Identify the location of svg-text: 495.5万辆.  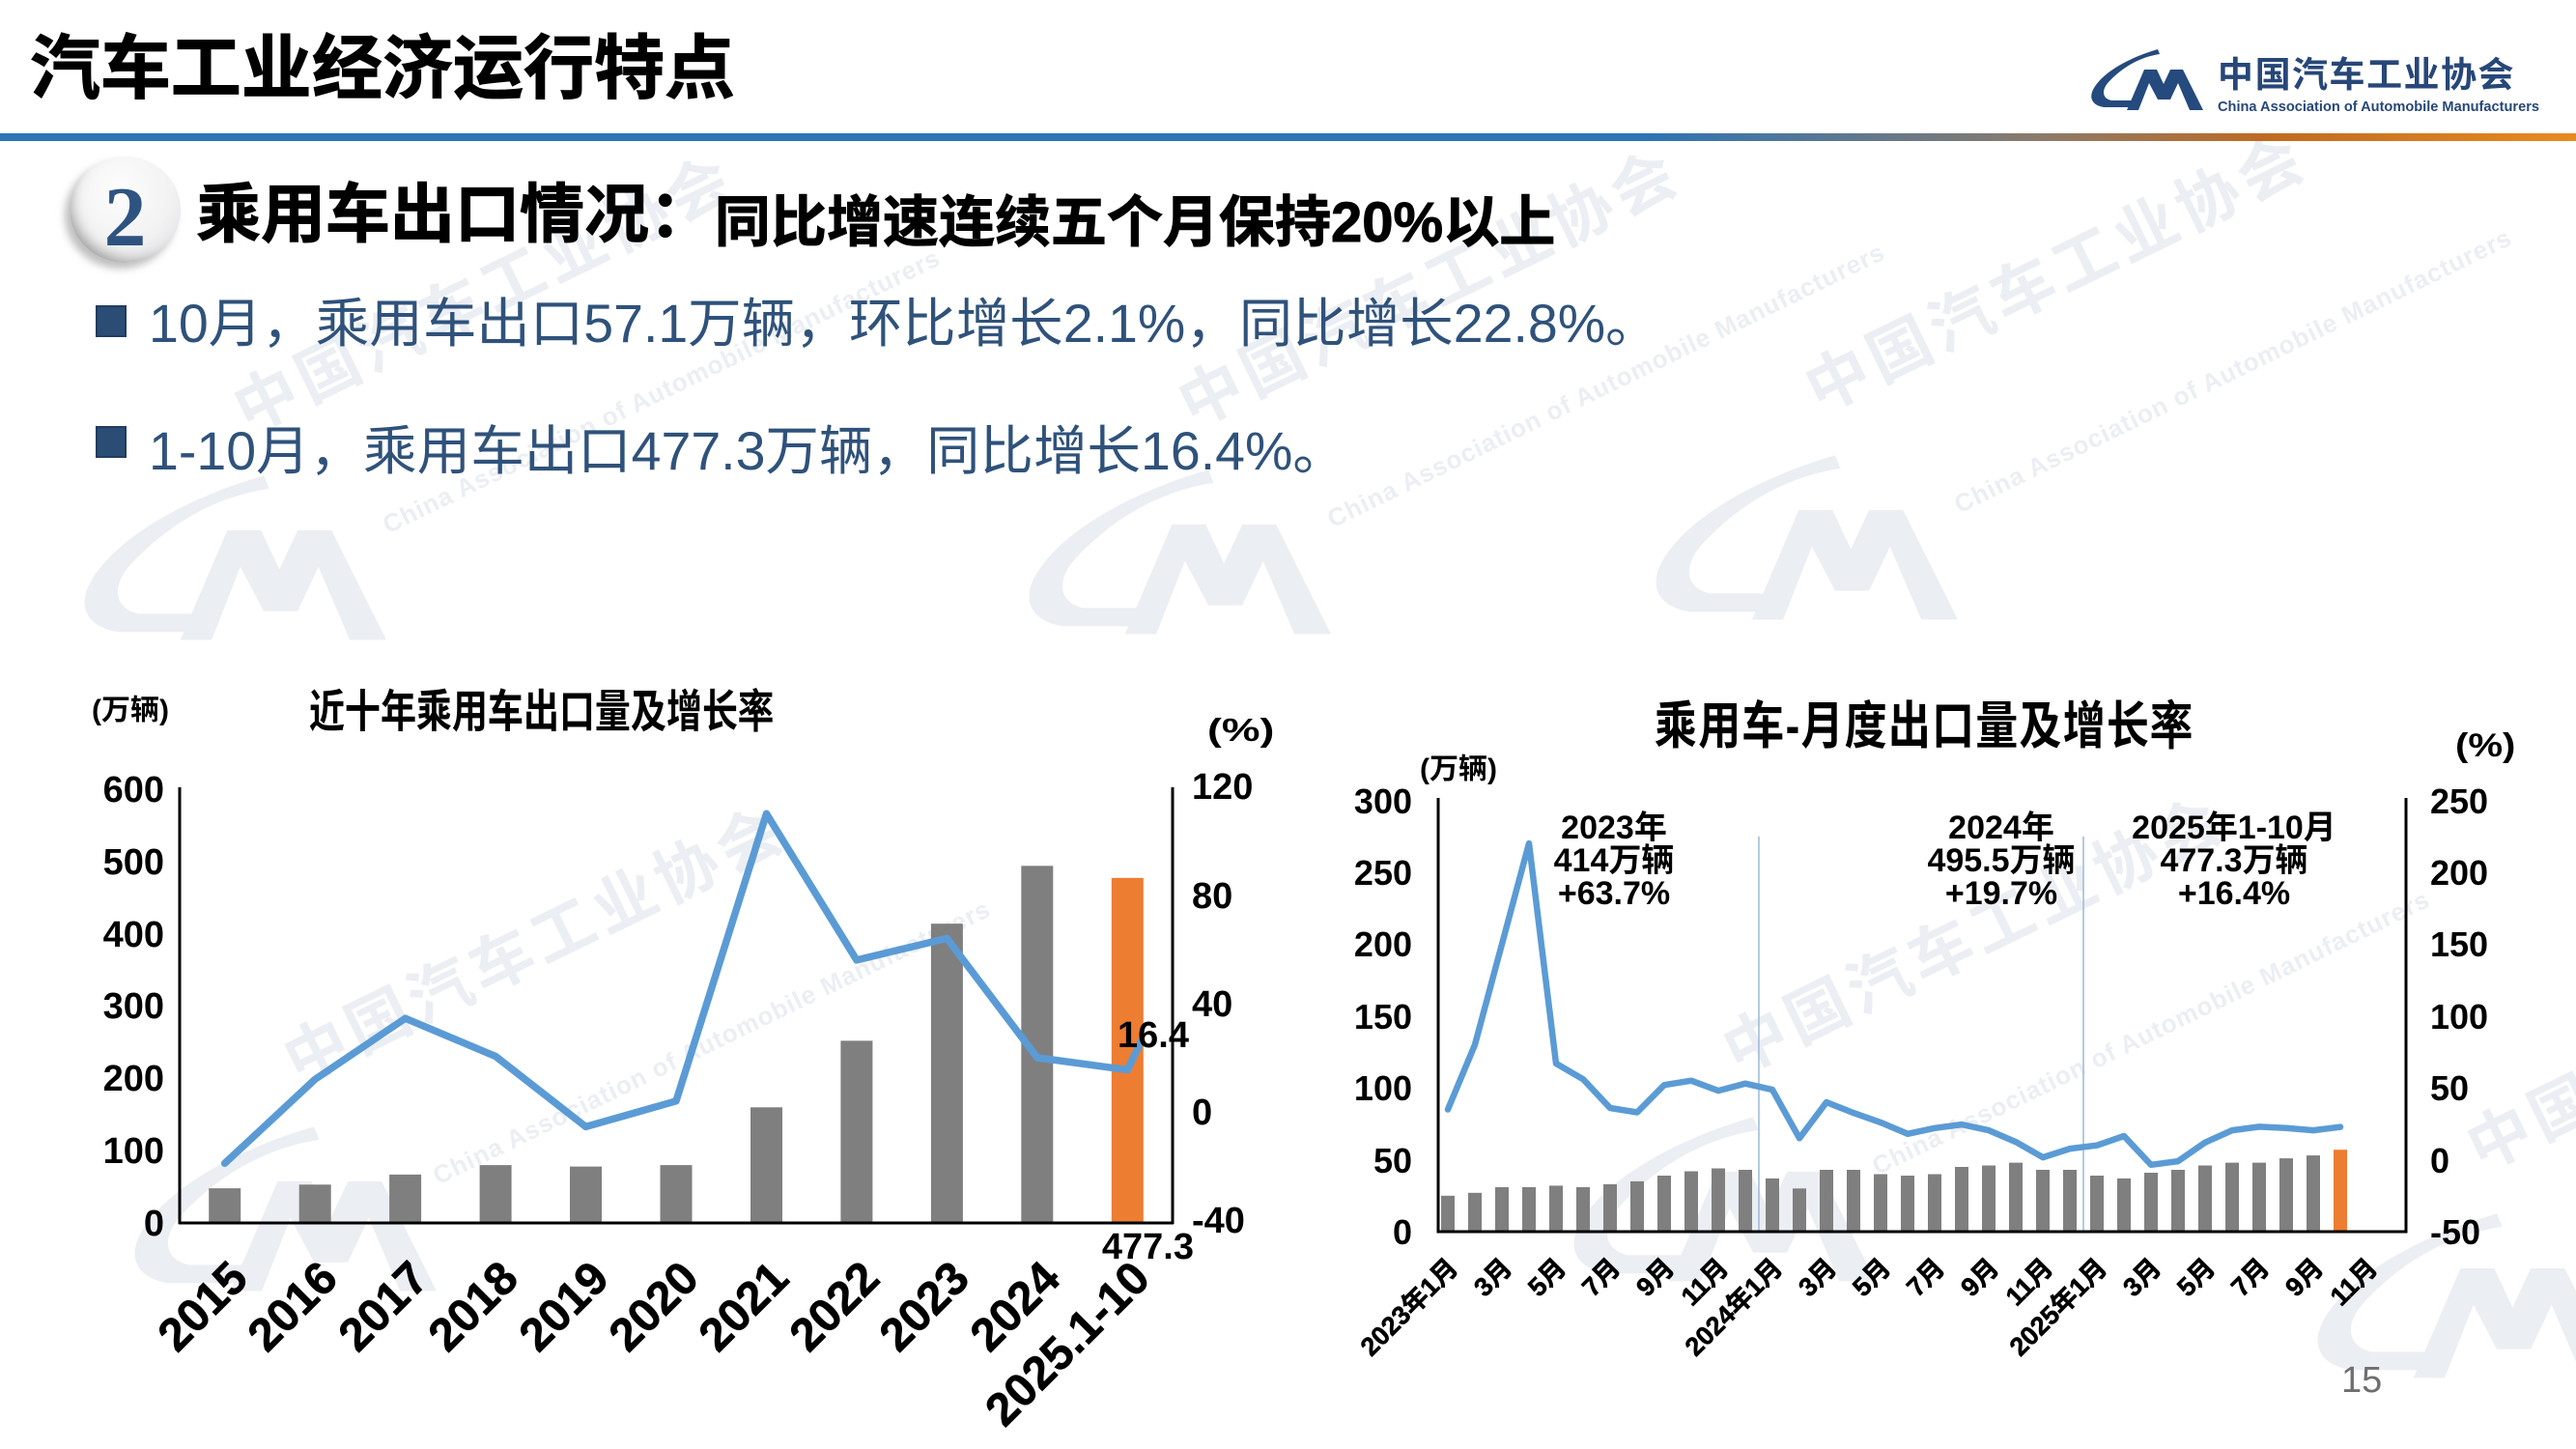
(2001, 860).